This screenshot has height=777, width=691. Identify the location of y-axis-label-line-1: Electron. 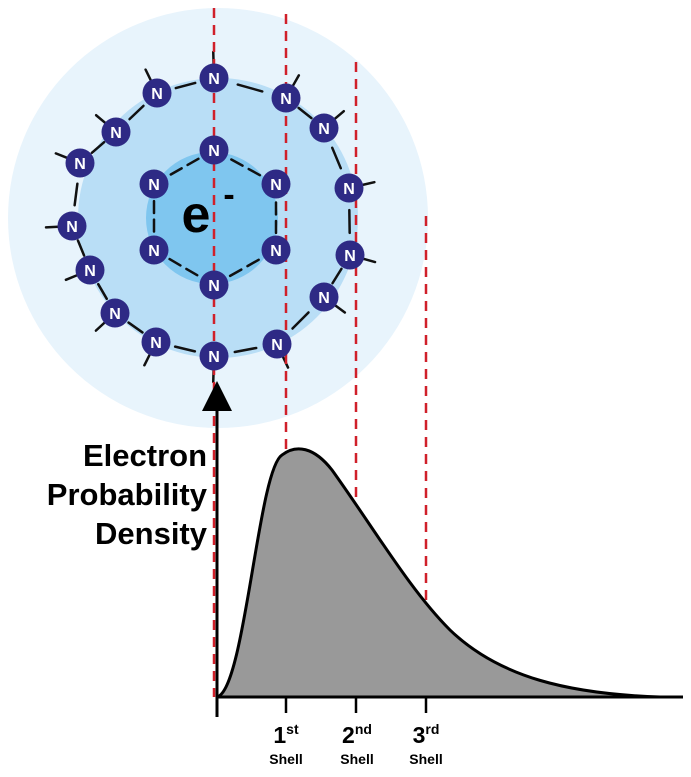
(144, 455).